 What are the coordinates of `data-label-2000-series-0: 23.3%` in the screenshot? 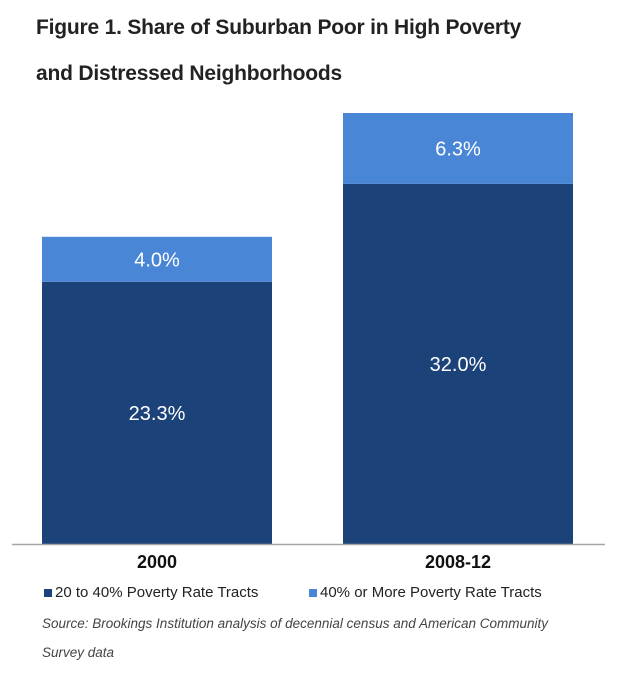 It's located at (157, 414).